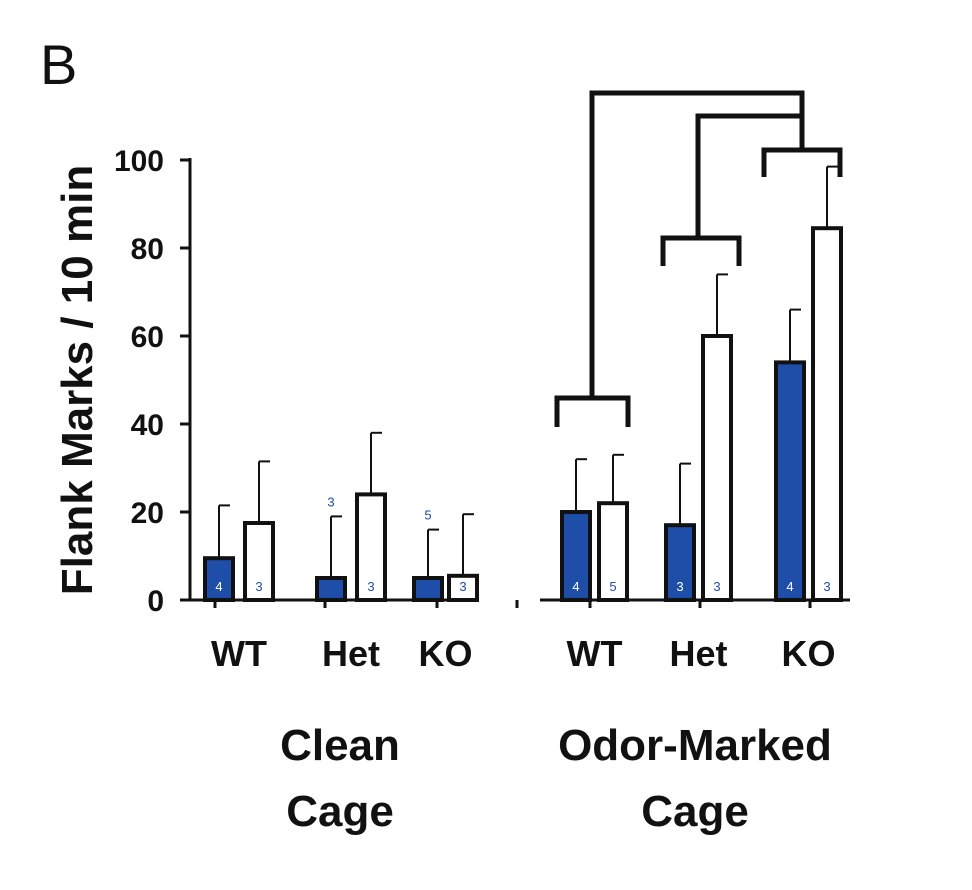  Describe the element at coordinates (147, 513) in the screenshot. I see `y-tick-label: 20` at that location.